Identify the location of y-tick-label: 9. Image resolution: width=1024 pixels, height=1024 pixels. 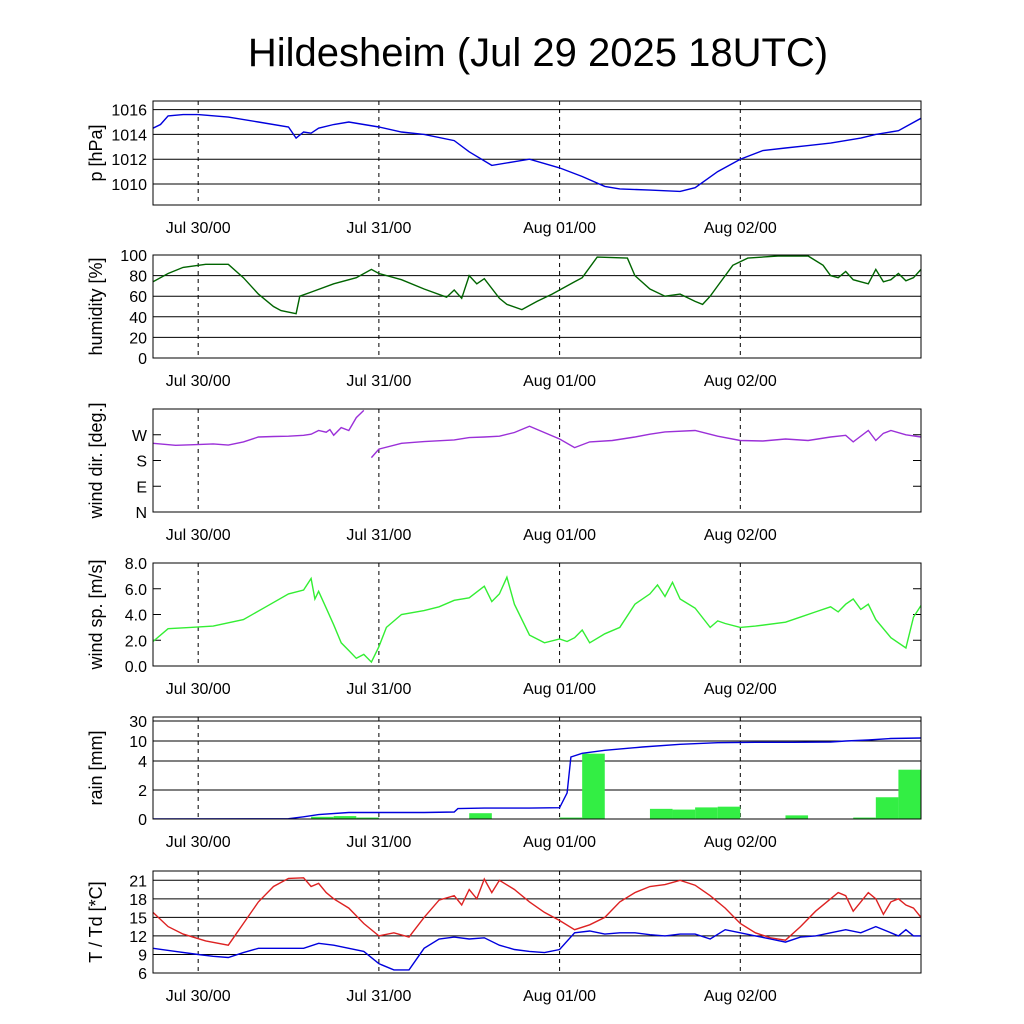
(142, 955).